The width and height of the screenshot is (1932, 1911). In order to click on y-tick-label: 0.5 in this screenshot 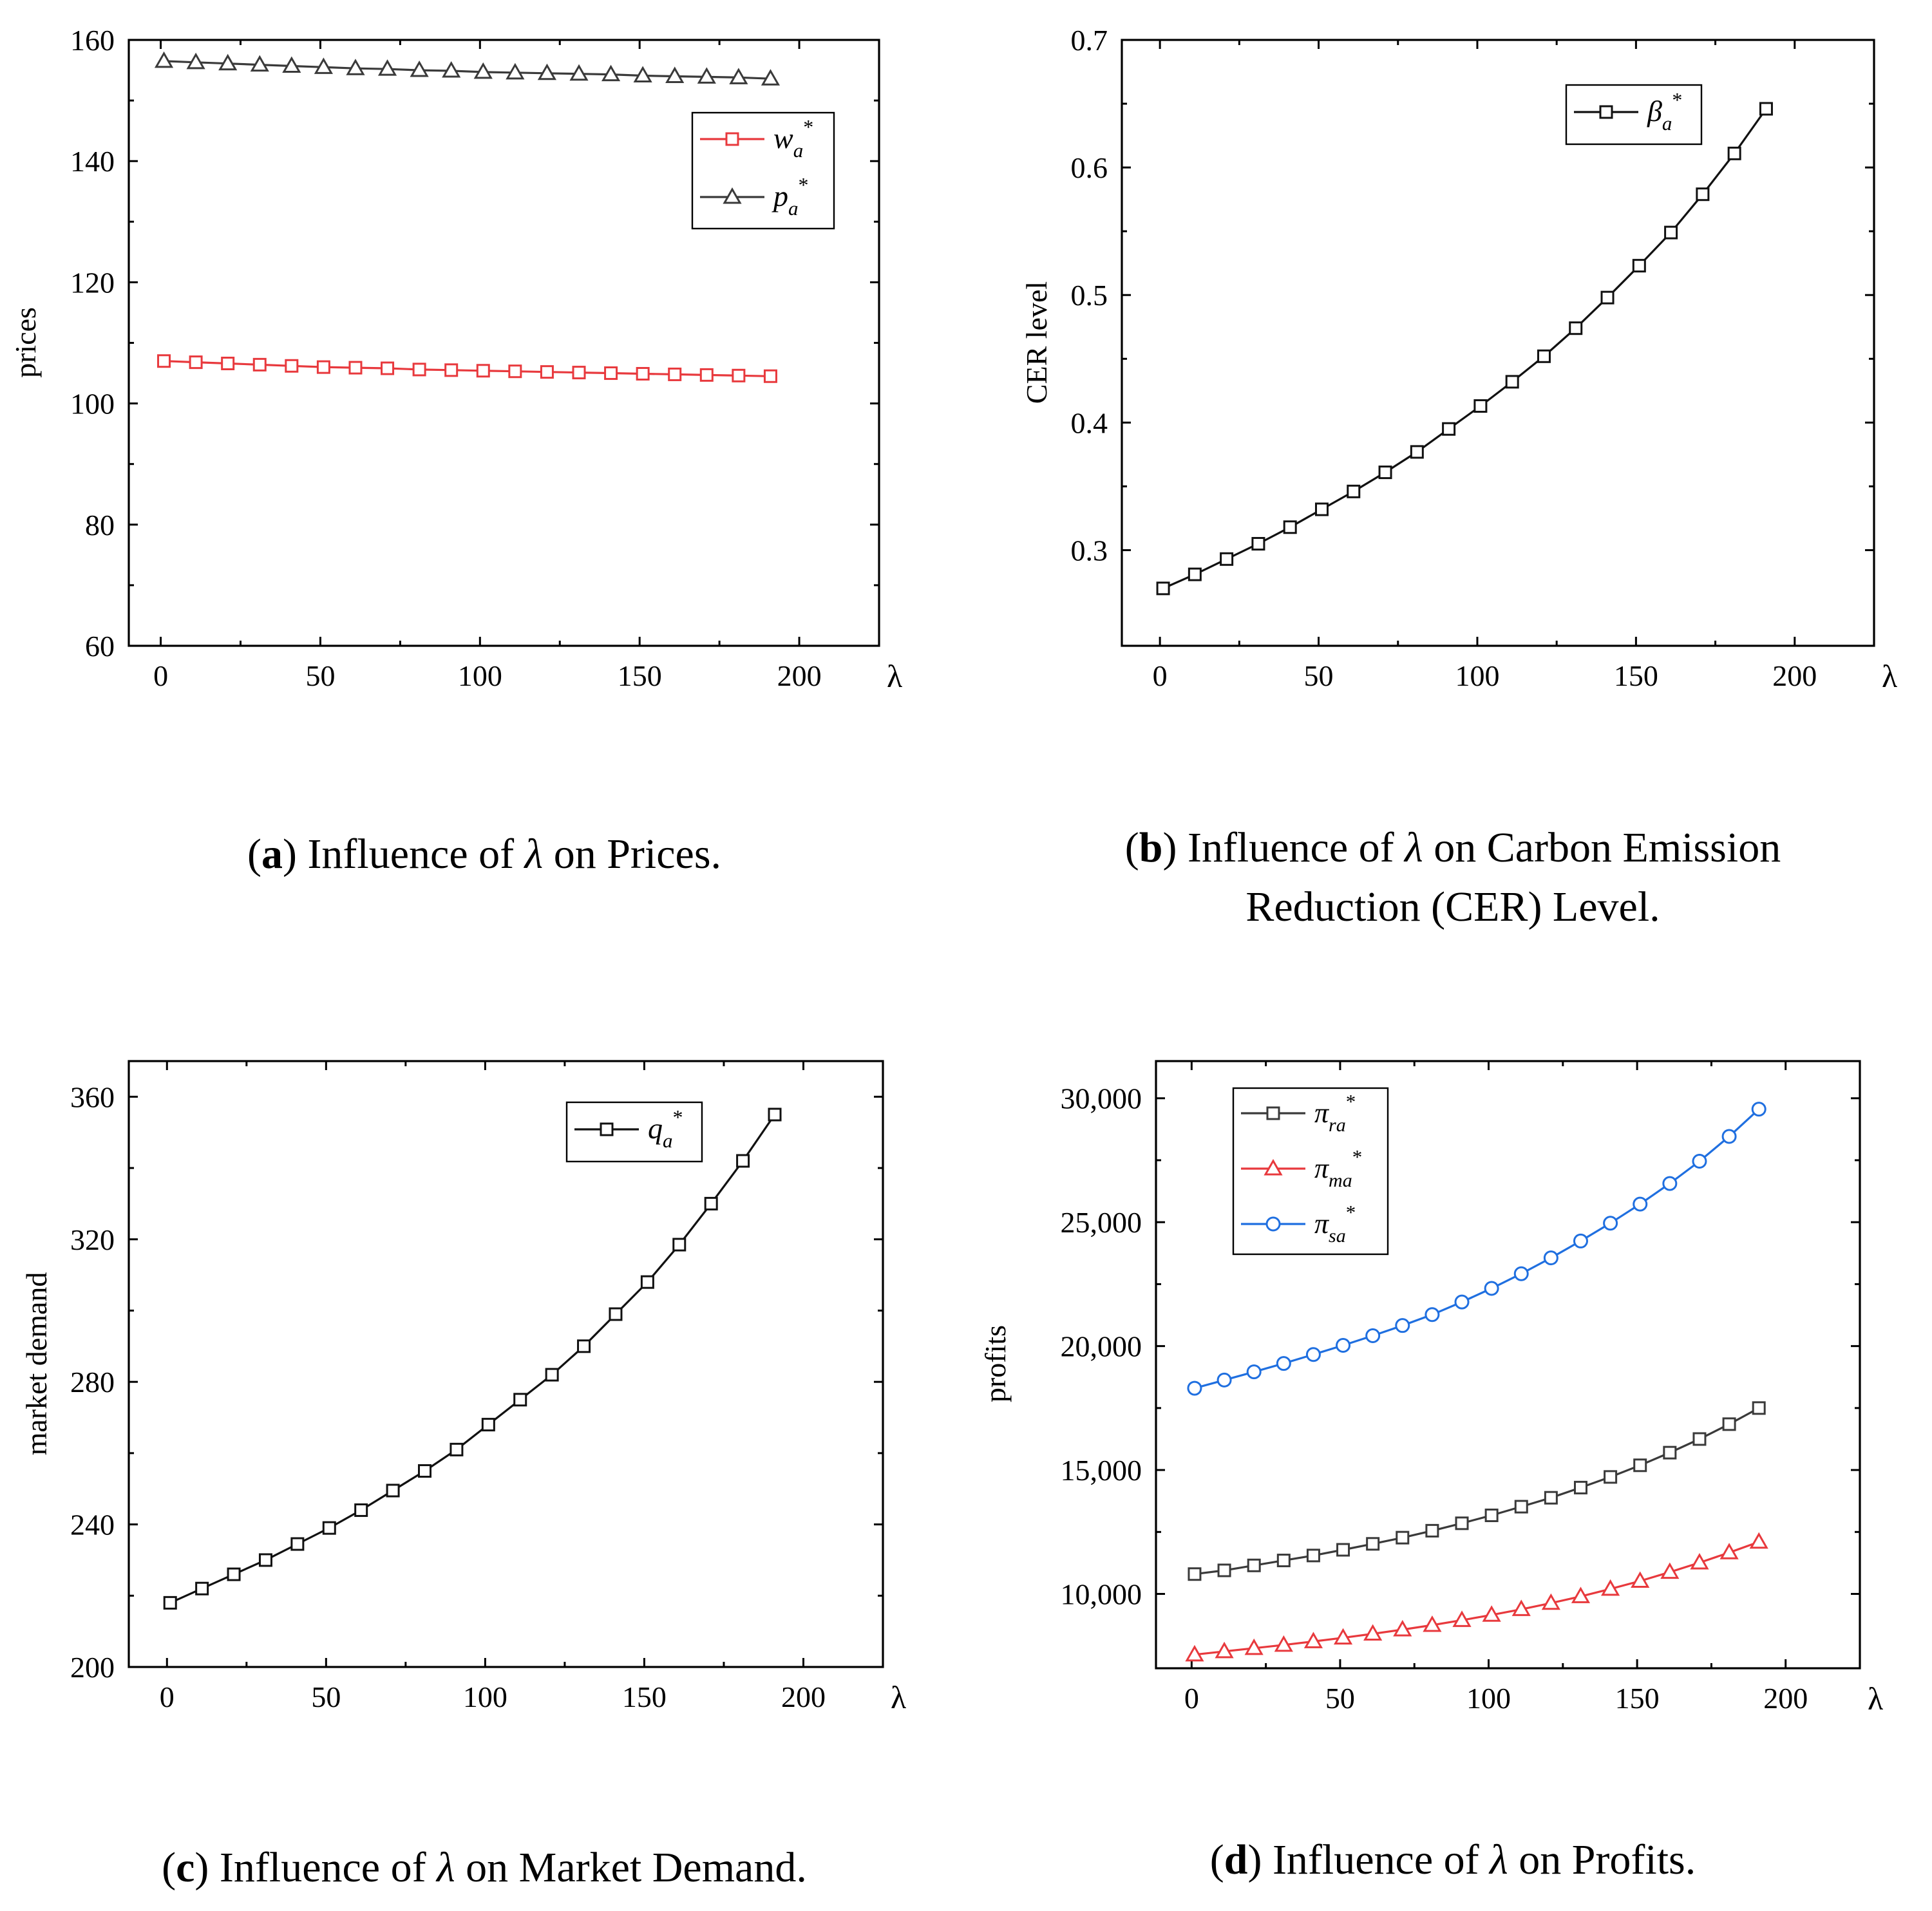, I will do `click(1090, 295)`.